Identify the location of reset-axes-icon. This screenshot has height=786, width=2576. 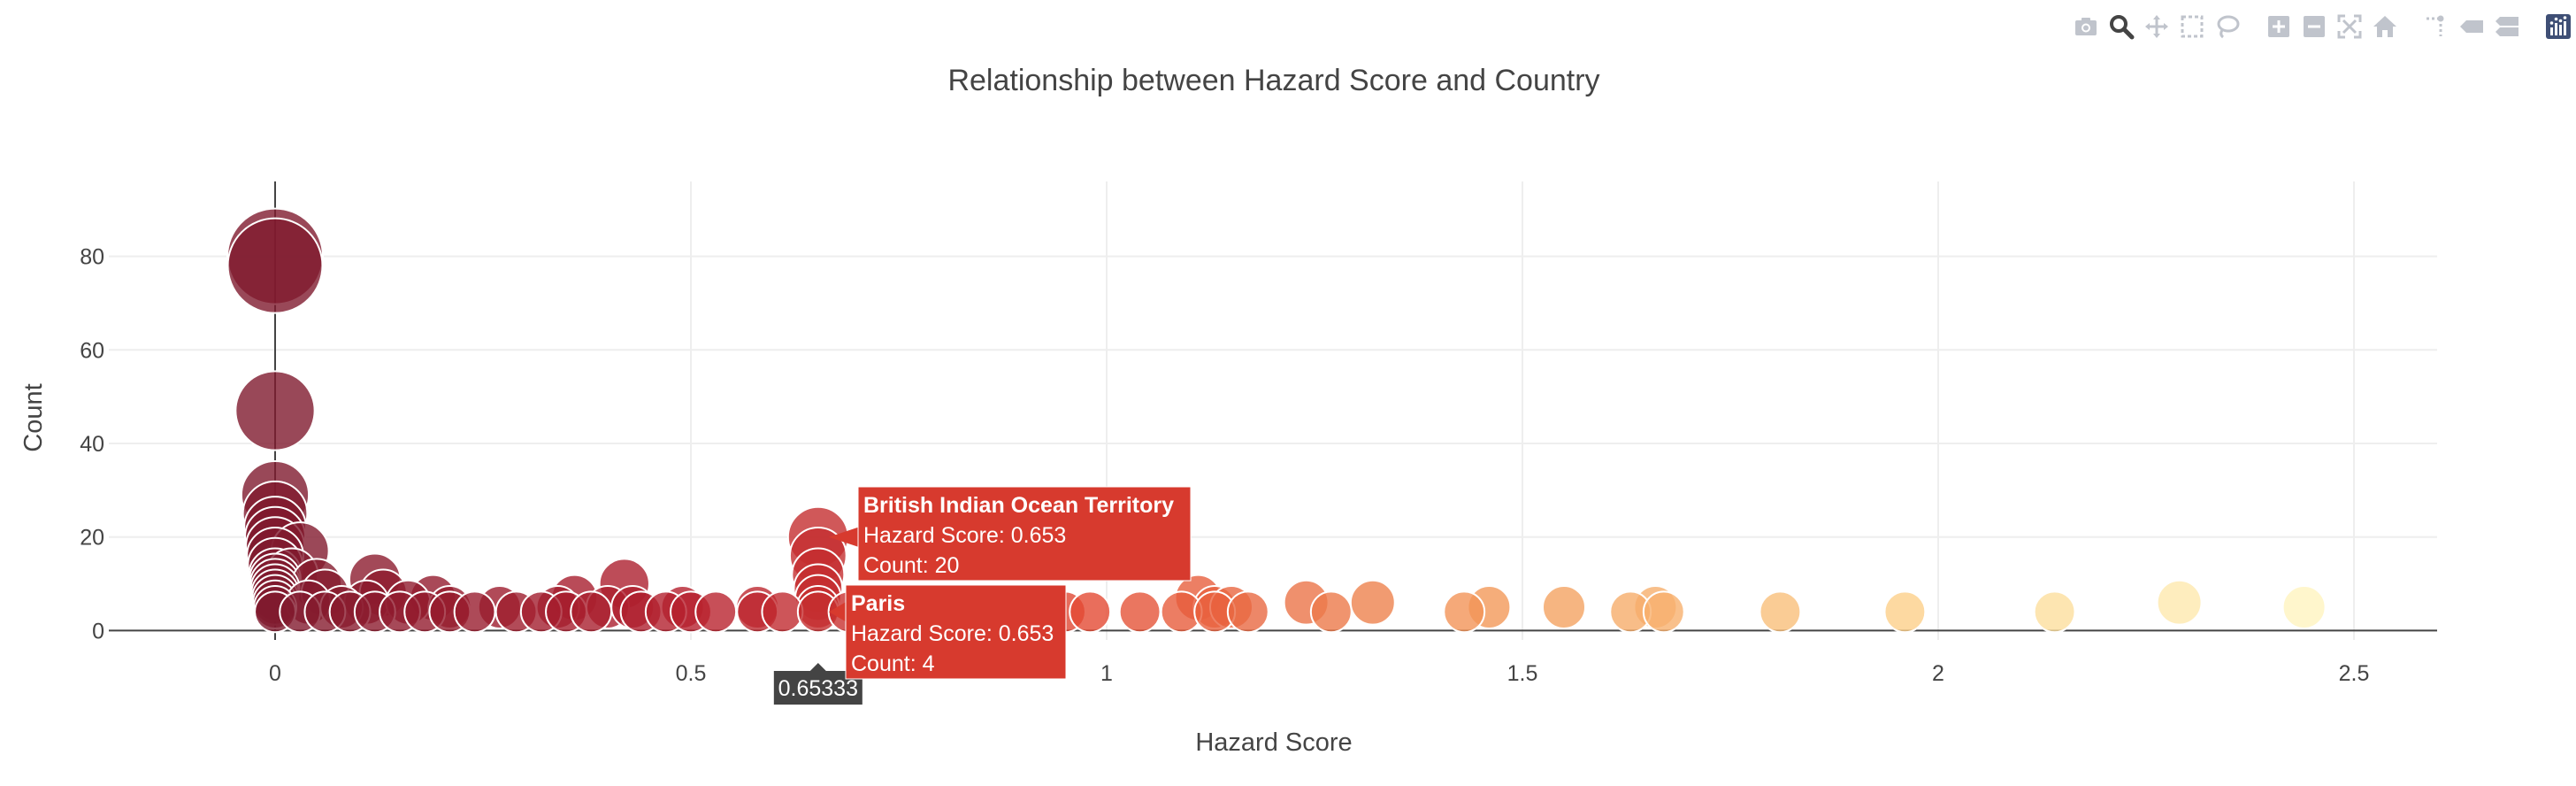
(2384, 27).